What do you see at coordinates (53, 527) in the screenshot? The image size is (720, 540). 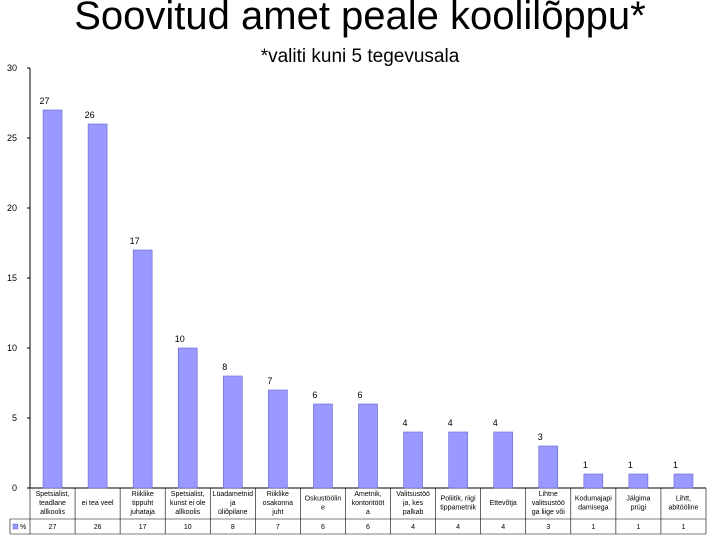 I see `table-value: 27` at bounding box center [53, 527].